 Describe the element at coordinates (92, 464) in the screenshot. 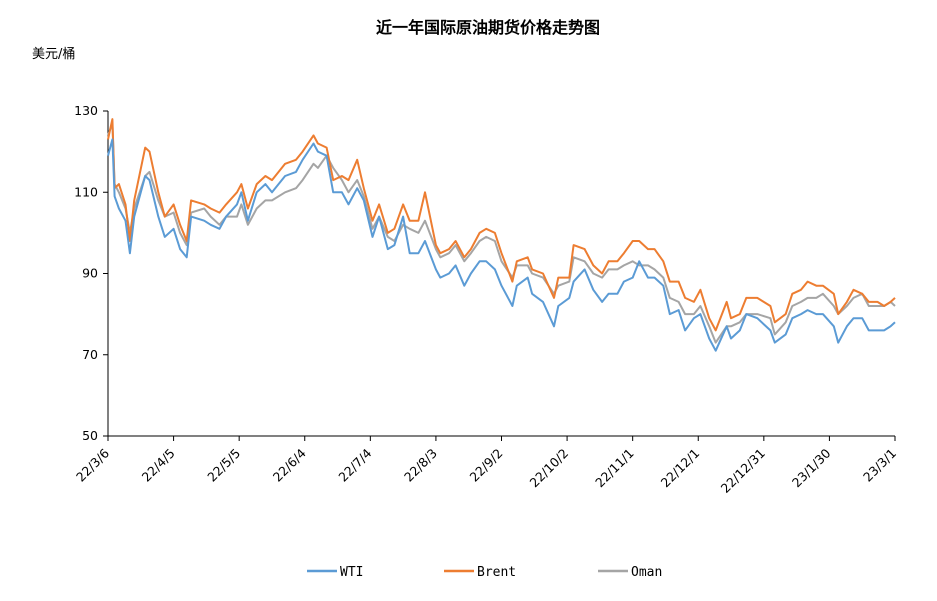

I see `x-tick-label: 22/3/6` at that location.